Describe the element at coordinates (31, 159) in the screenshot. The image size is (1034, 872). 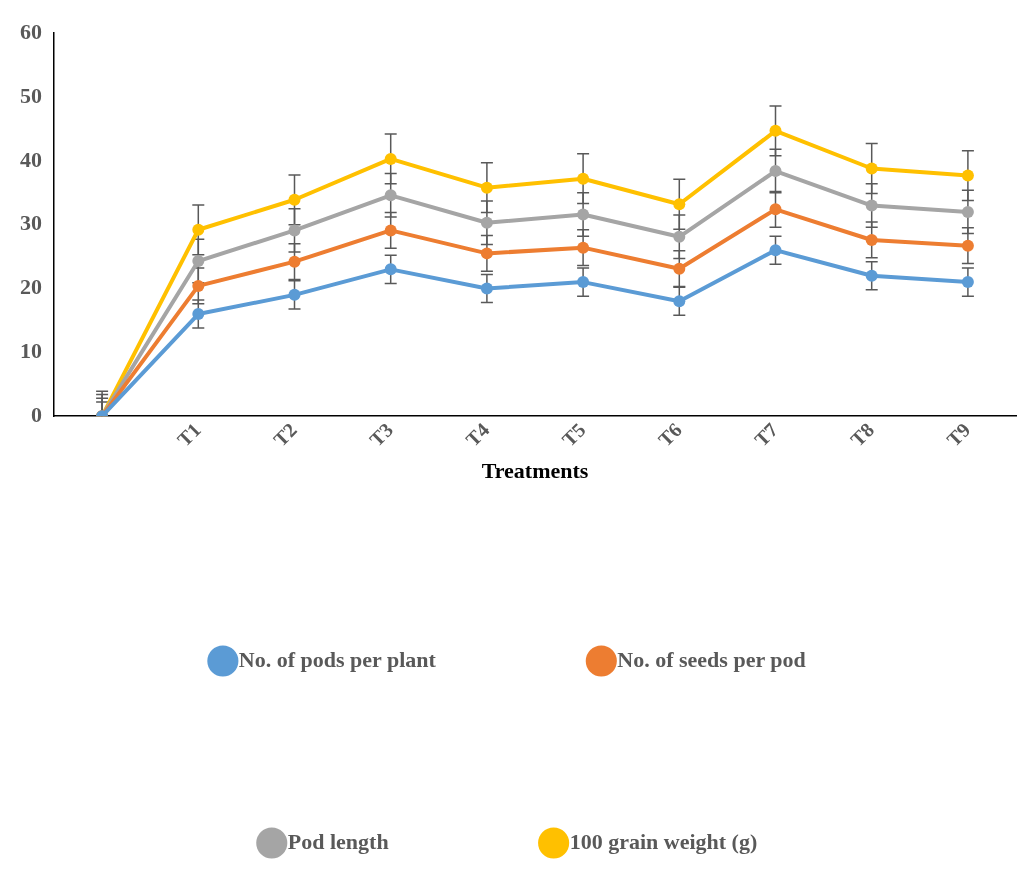
I see `y-tick-label: 40` at that location.